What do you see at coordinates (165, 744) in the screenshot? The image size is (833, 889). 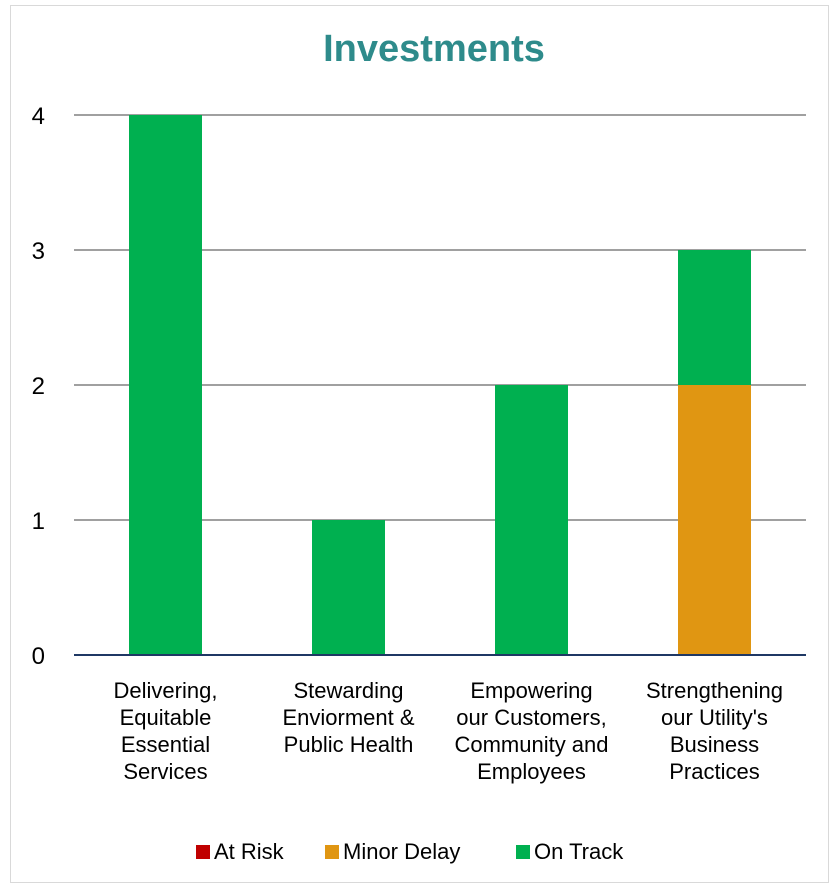 I see `category-label: Essential` at bounding box center [165, 744].